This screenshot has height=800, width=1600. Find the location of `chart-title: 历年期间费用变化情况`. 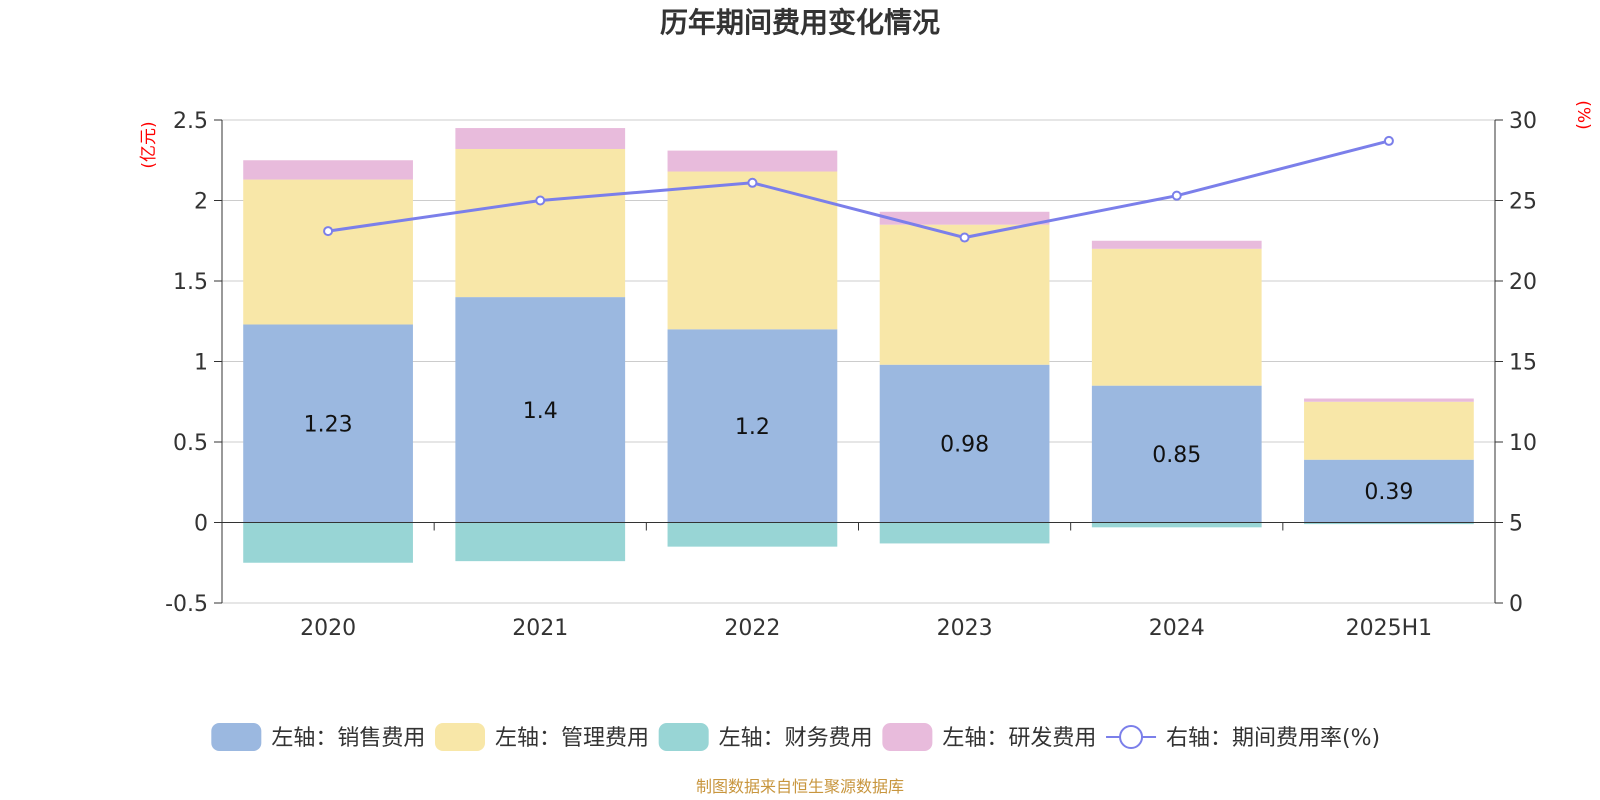

chart-title: 历年期间费用变化情况 is located at coordinates (800, 22).